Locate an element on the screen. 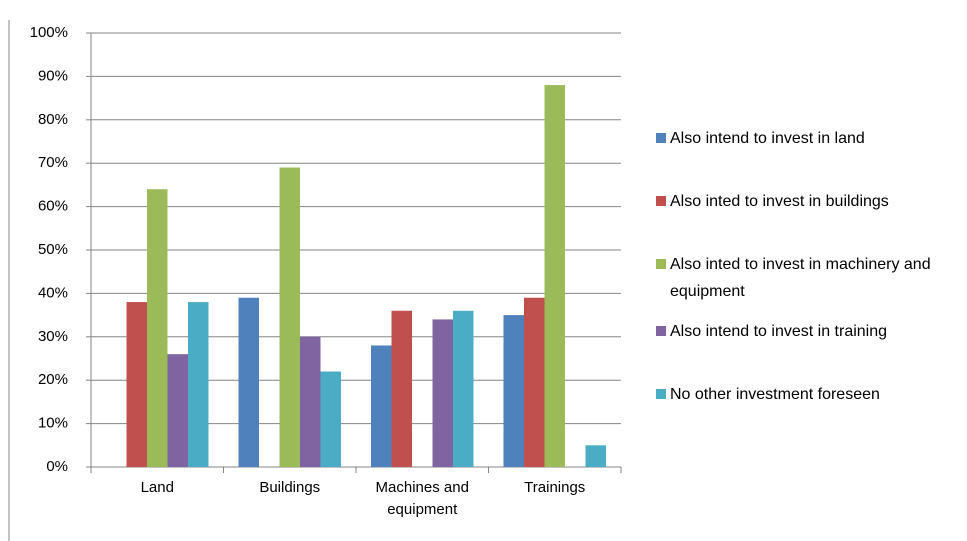  y-tick-label: 20% is located at coordinates (53, 379).